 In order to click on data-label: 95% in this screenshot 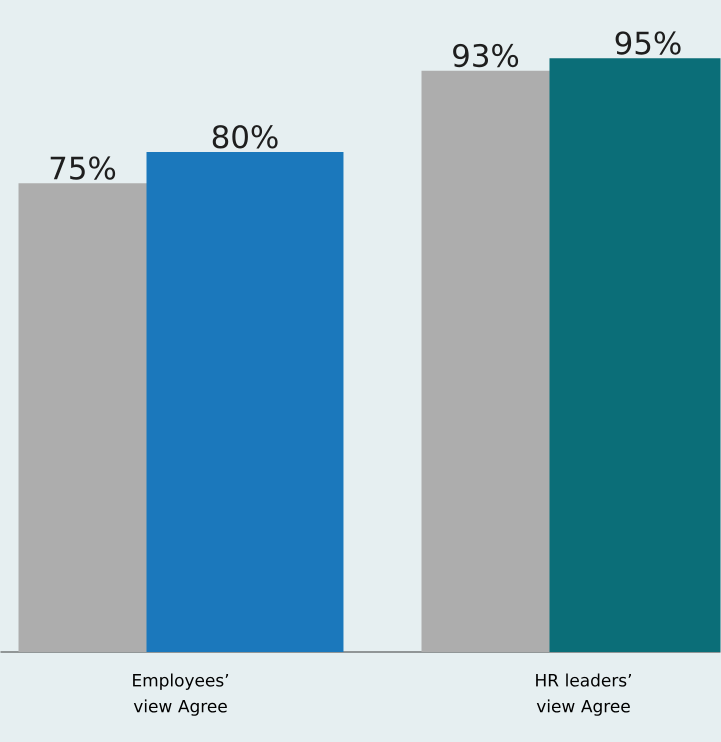, I will do `click(648, 43)`.